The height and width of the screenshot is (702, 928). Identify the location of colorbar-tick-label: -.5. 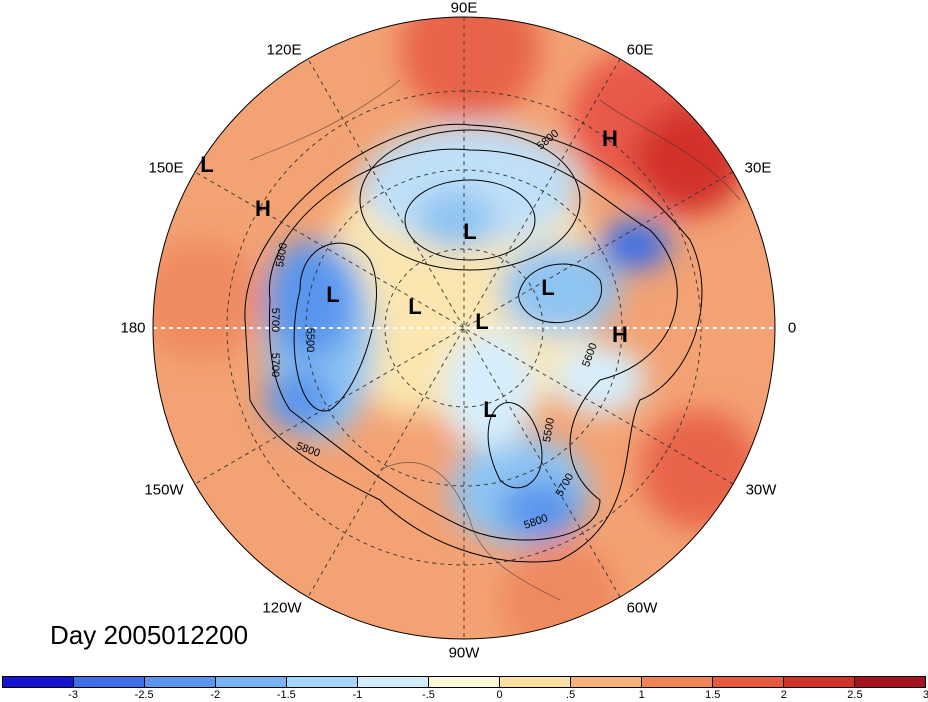
(428, 695).